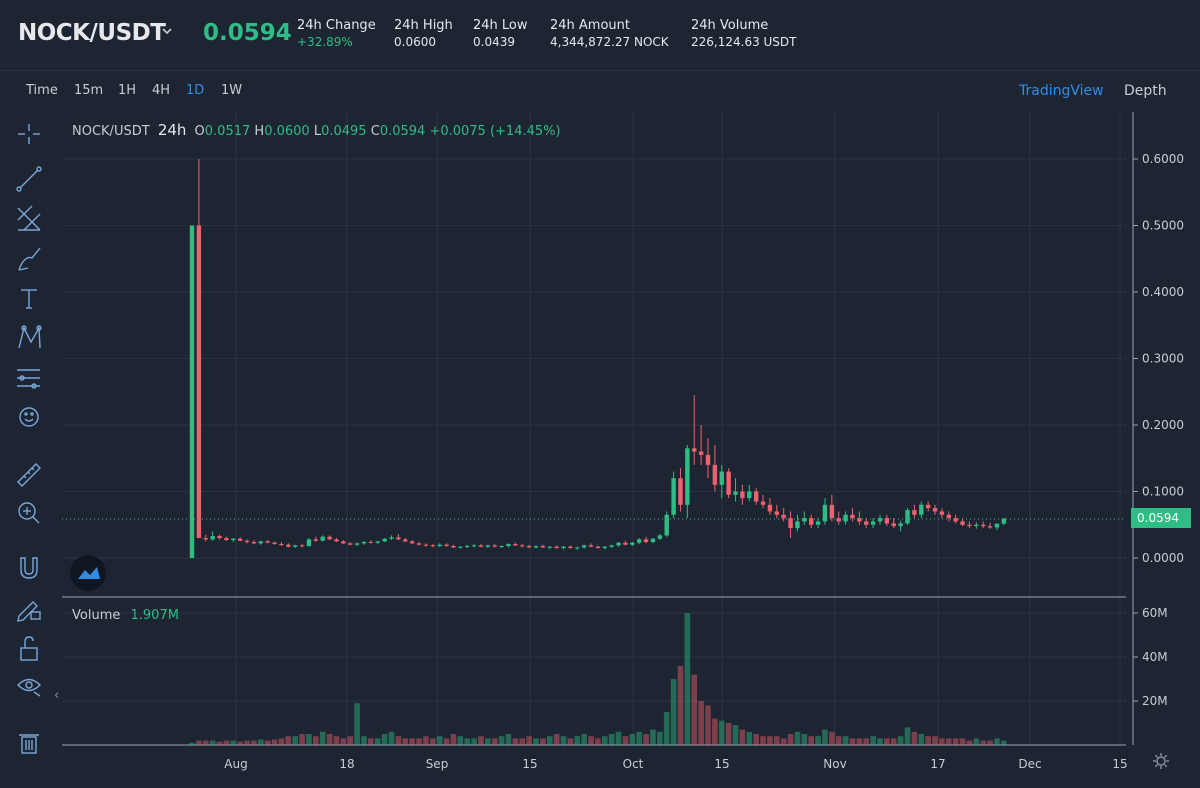 The height and width of the screenshot is (788, 1200). I want to click on time-tick-label: 18, so click(346, 764).